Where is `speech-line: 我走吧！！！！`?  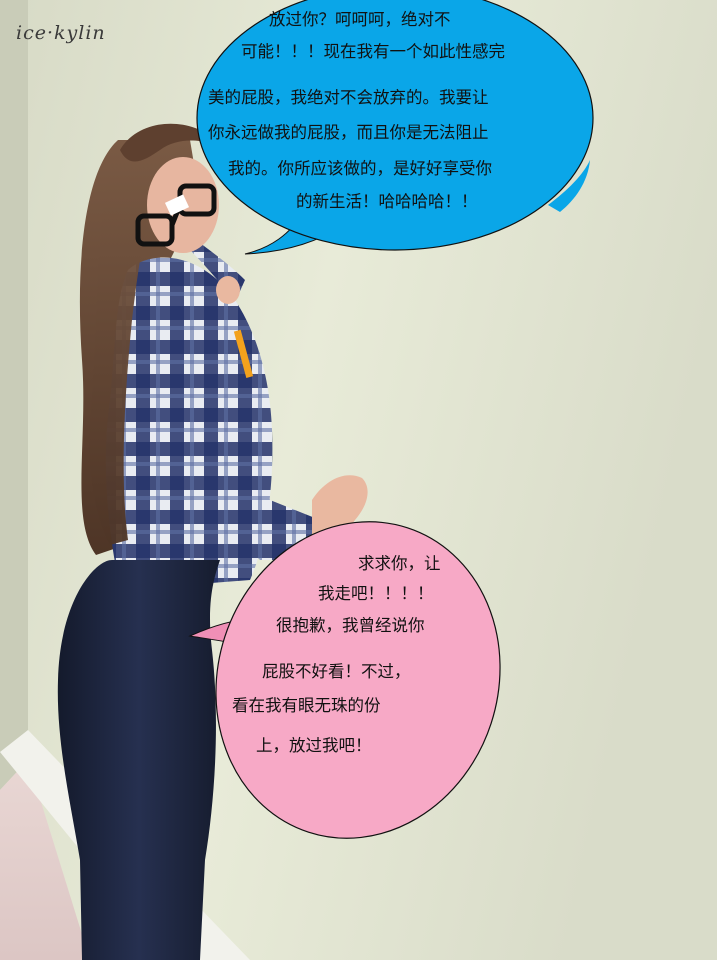
speech-line: 我走吧！！！！ is located at coordinates (376, 593).